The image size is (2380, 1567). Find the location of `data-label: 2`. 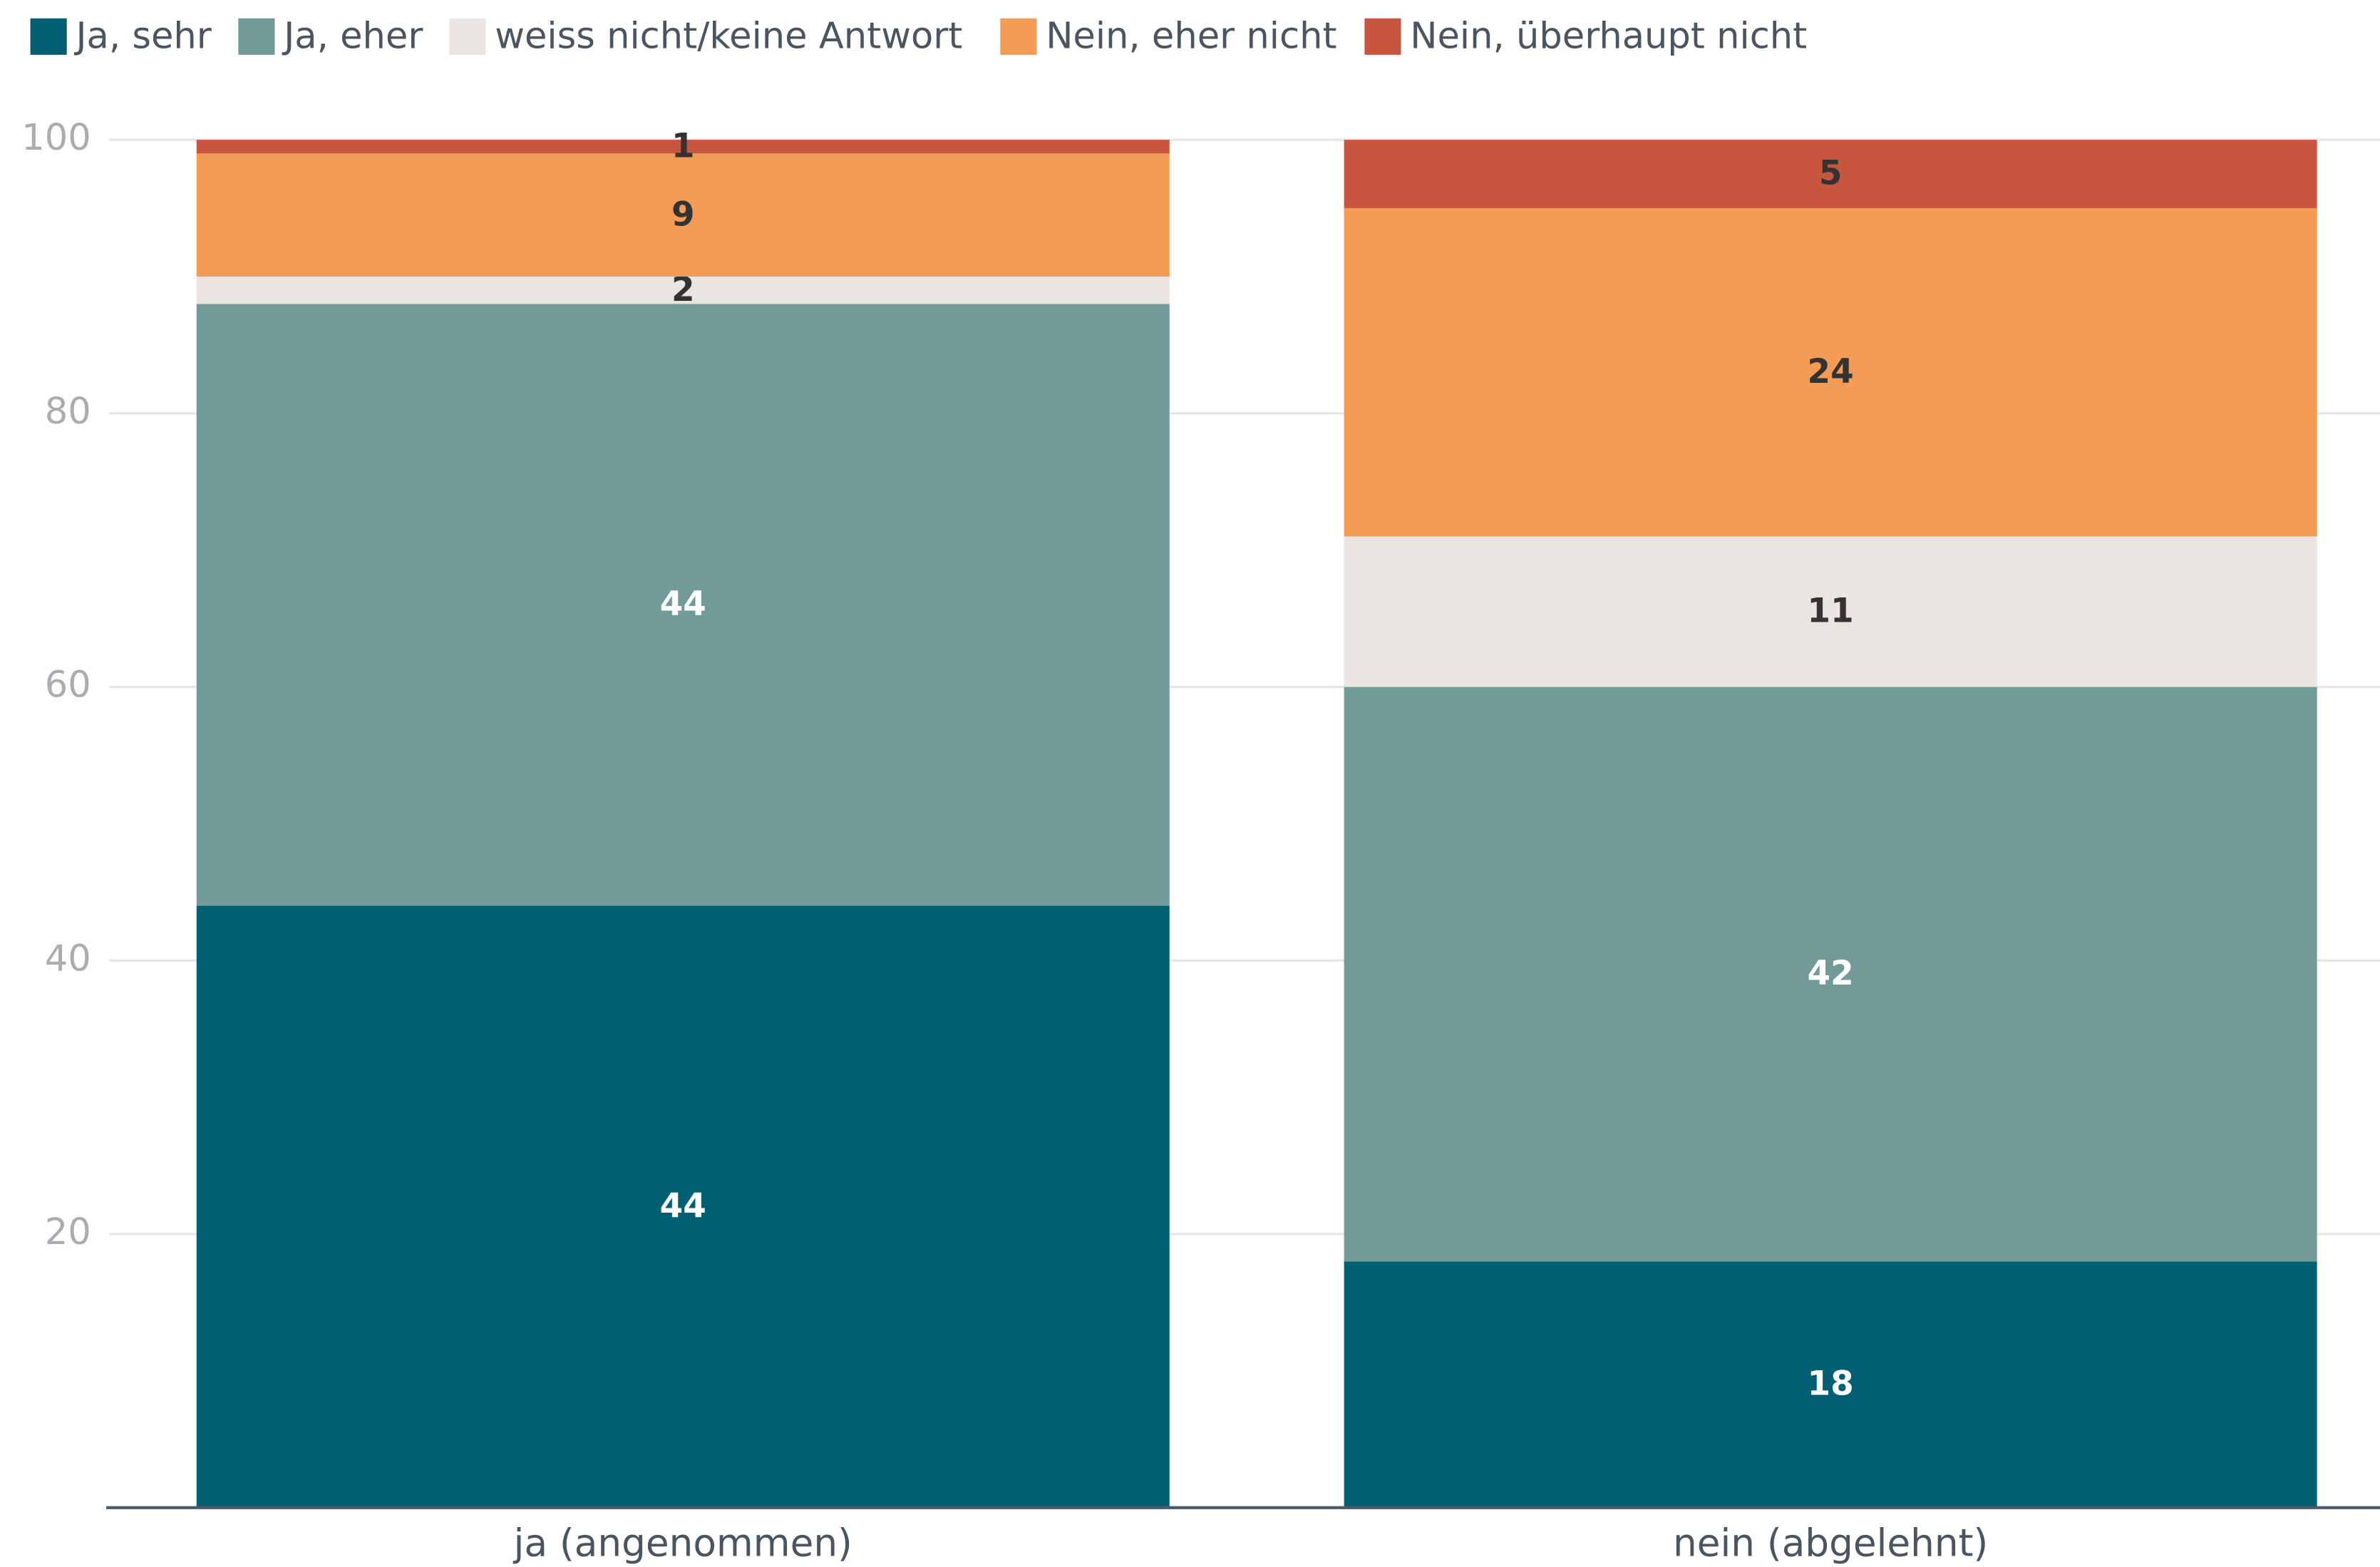

data-label: 2 is located at coordinates (683, 290).